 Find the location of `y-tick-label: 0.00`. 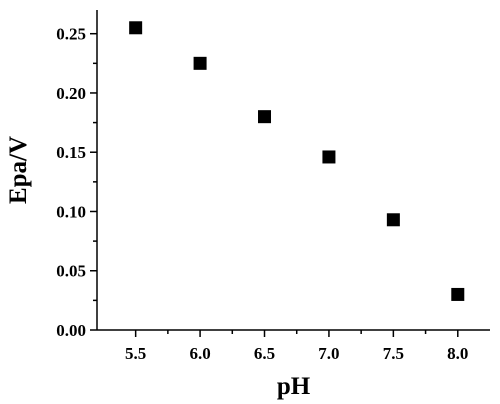

y-tick-label: 0.00 is located at coordinates (71, 330).